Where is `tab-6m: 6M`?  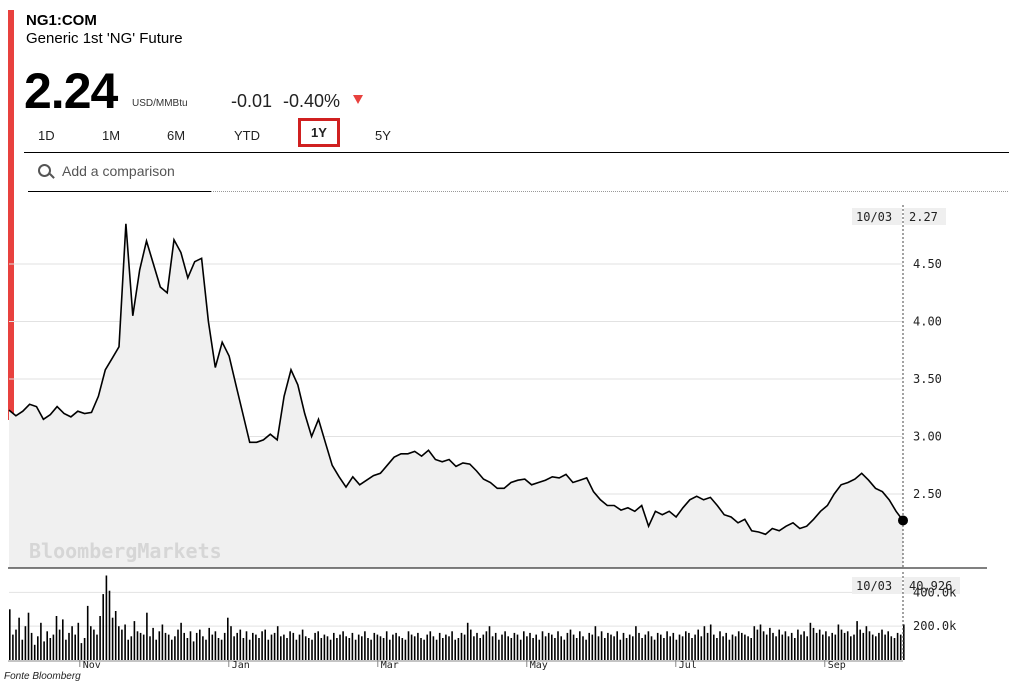
tab-6m: 6M is located at coordinates (176, 135).